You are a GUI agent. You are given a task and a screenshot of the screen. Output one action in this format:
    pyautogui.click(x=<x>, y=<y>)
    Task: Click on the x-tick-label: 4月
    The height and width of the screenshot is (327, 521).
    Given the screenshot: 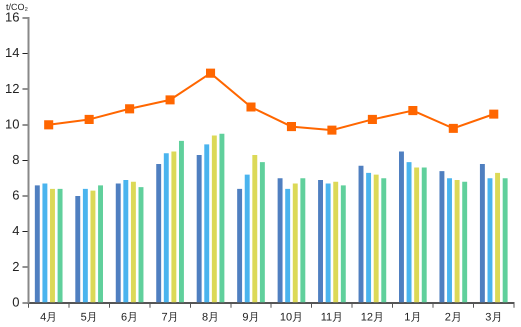 What is the action you would take?
    pyautogui.click(x=49, y=317)
    